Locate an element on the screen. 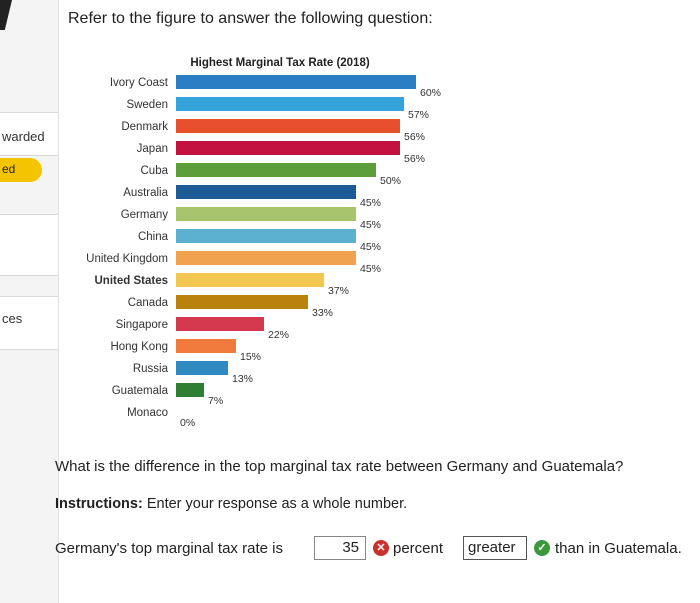 This screenshot has height=603, width=700. category-label: United States is located at coordinates (132, 281).